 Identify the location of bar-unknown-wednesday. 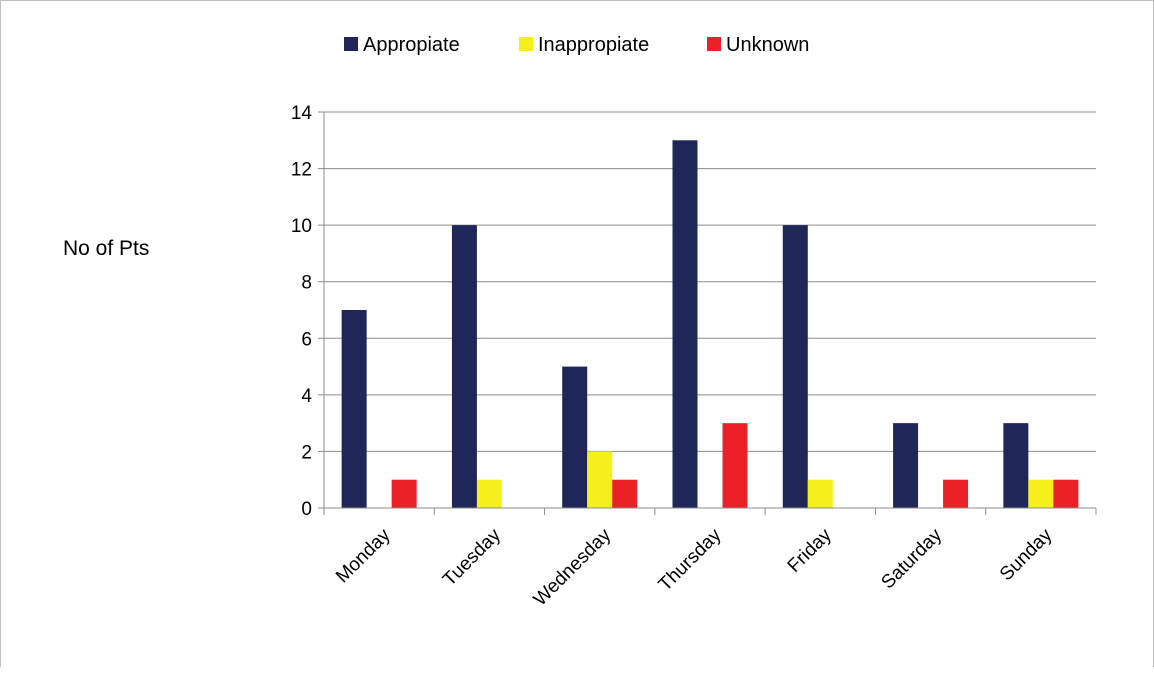
(625, 493).